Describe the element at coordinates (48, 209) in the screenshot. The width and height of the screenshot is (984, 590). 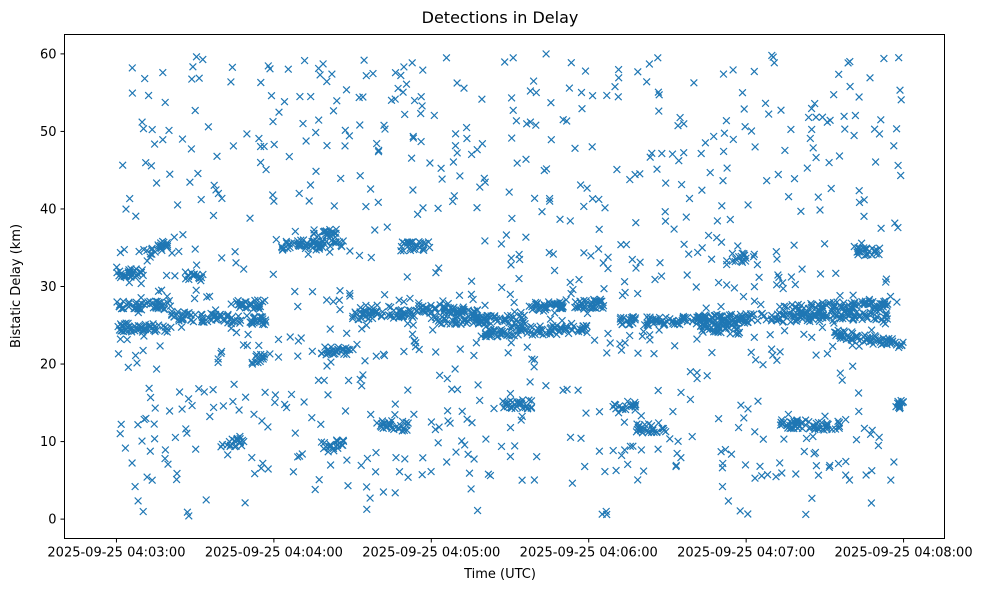
I see `y-tick-label: 40` at that location.